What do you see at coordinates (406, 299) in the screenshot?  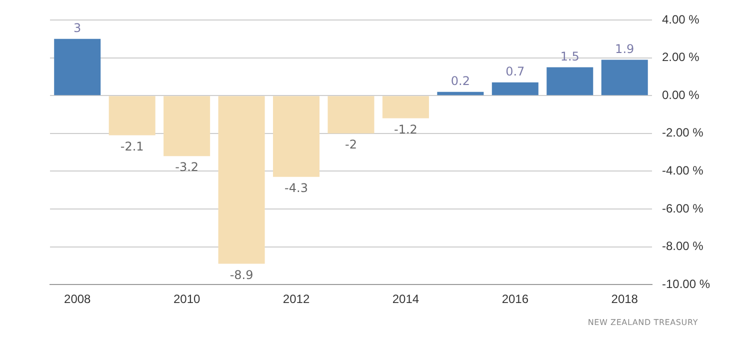 I see `x-tick-label: 2014` at bounding box center [406, 299].